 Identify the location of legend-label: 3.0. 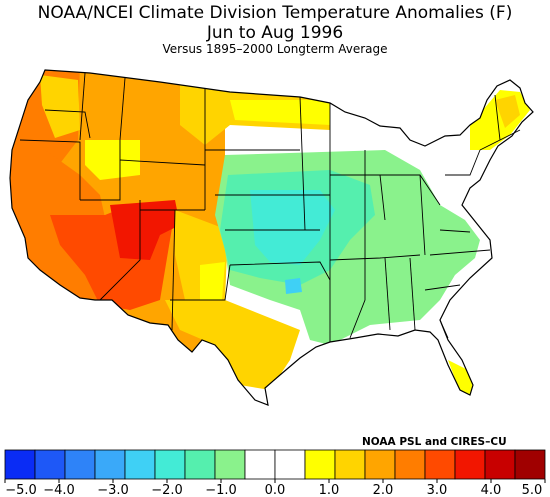
(437, 490).